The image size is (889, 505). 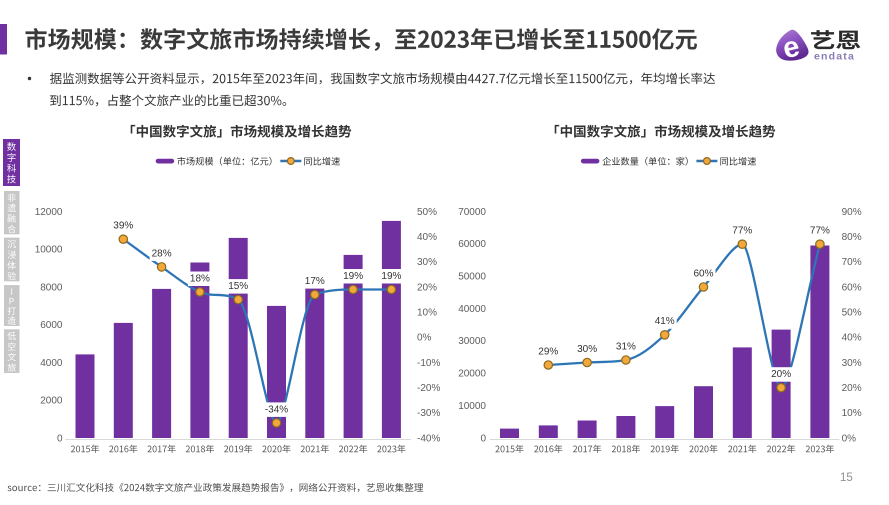 I want to click on svg-text: 70%, so click(x=852, y=262).